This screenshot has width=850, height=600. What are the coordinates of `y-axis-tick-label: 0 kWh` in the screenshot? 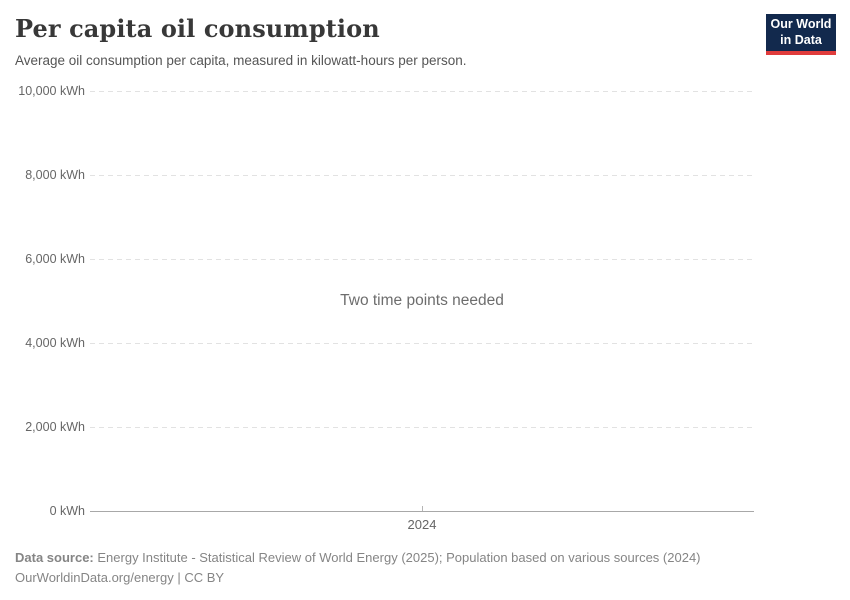 It's located at (67, 511).